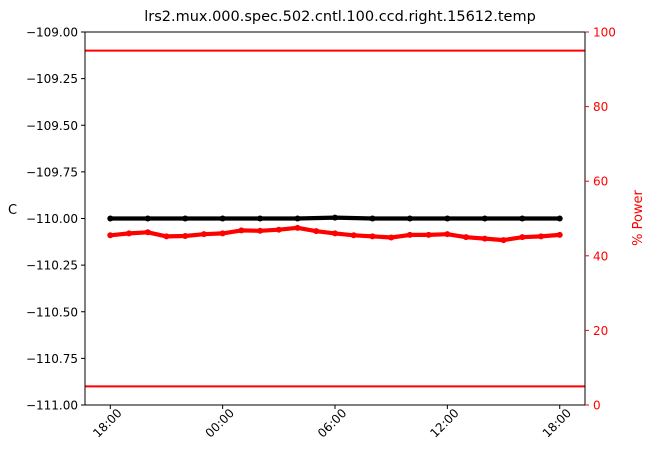  What do you see at coordinates (220, 423) in the screenshot?
I see `x-tick-label: 00:00` at bounding box center [220, 423].